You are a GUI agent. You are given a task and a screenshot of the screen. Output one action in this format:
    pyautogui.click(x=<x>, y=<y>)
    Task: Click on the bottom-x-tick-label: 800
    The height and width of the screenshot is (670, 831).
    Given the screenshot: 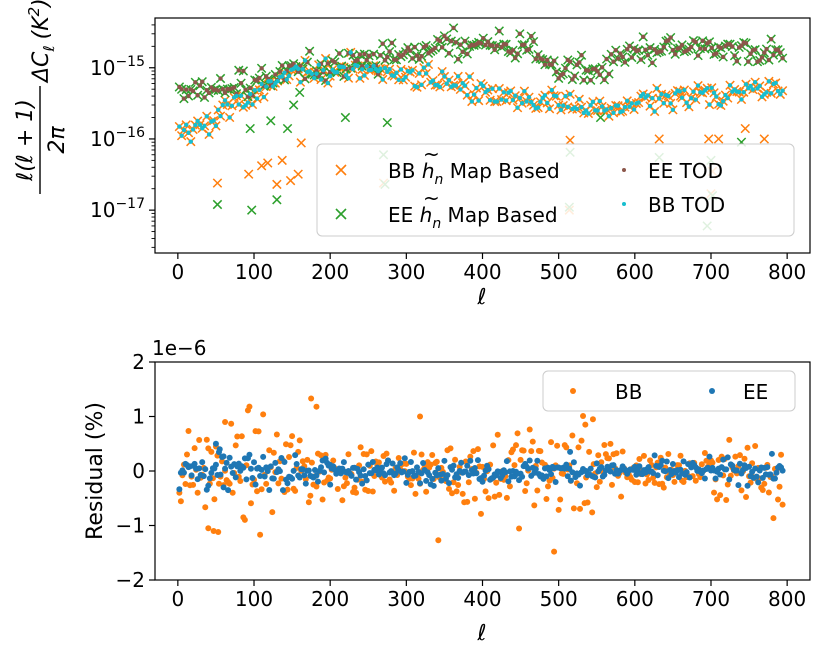 What is the action you would take?
    pyautogui.click(x=787, y=599)
    